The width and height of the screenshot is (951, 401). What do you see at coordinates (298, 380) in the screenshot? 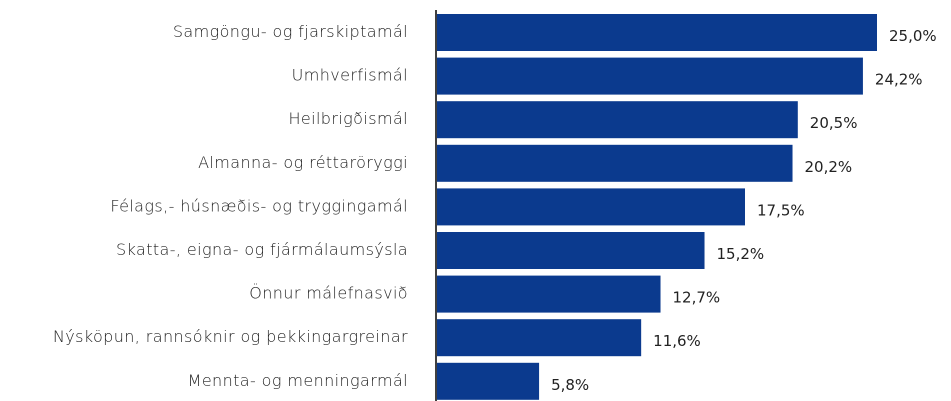
I see `category-label: Mennta- og menningarmál` at bounding box center [298, 380].